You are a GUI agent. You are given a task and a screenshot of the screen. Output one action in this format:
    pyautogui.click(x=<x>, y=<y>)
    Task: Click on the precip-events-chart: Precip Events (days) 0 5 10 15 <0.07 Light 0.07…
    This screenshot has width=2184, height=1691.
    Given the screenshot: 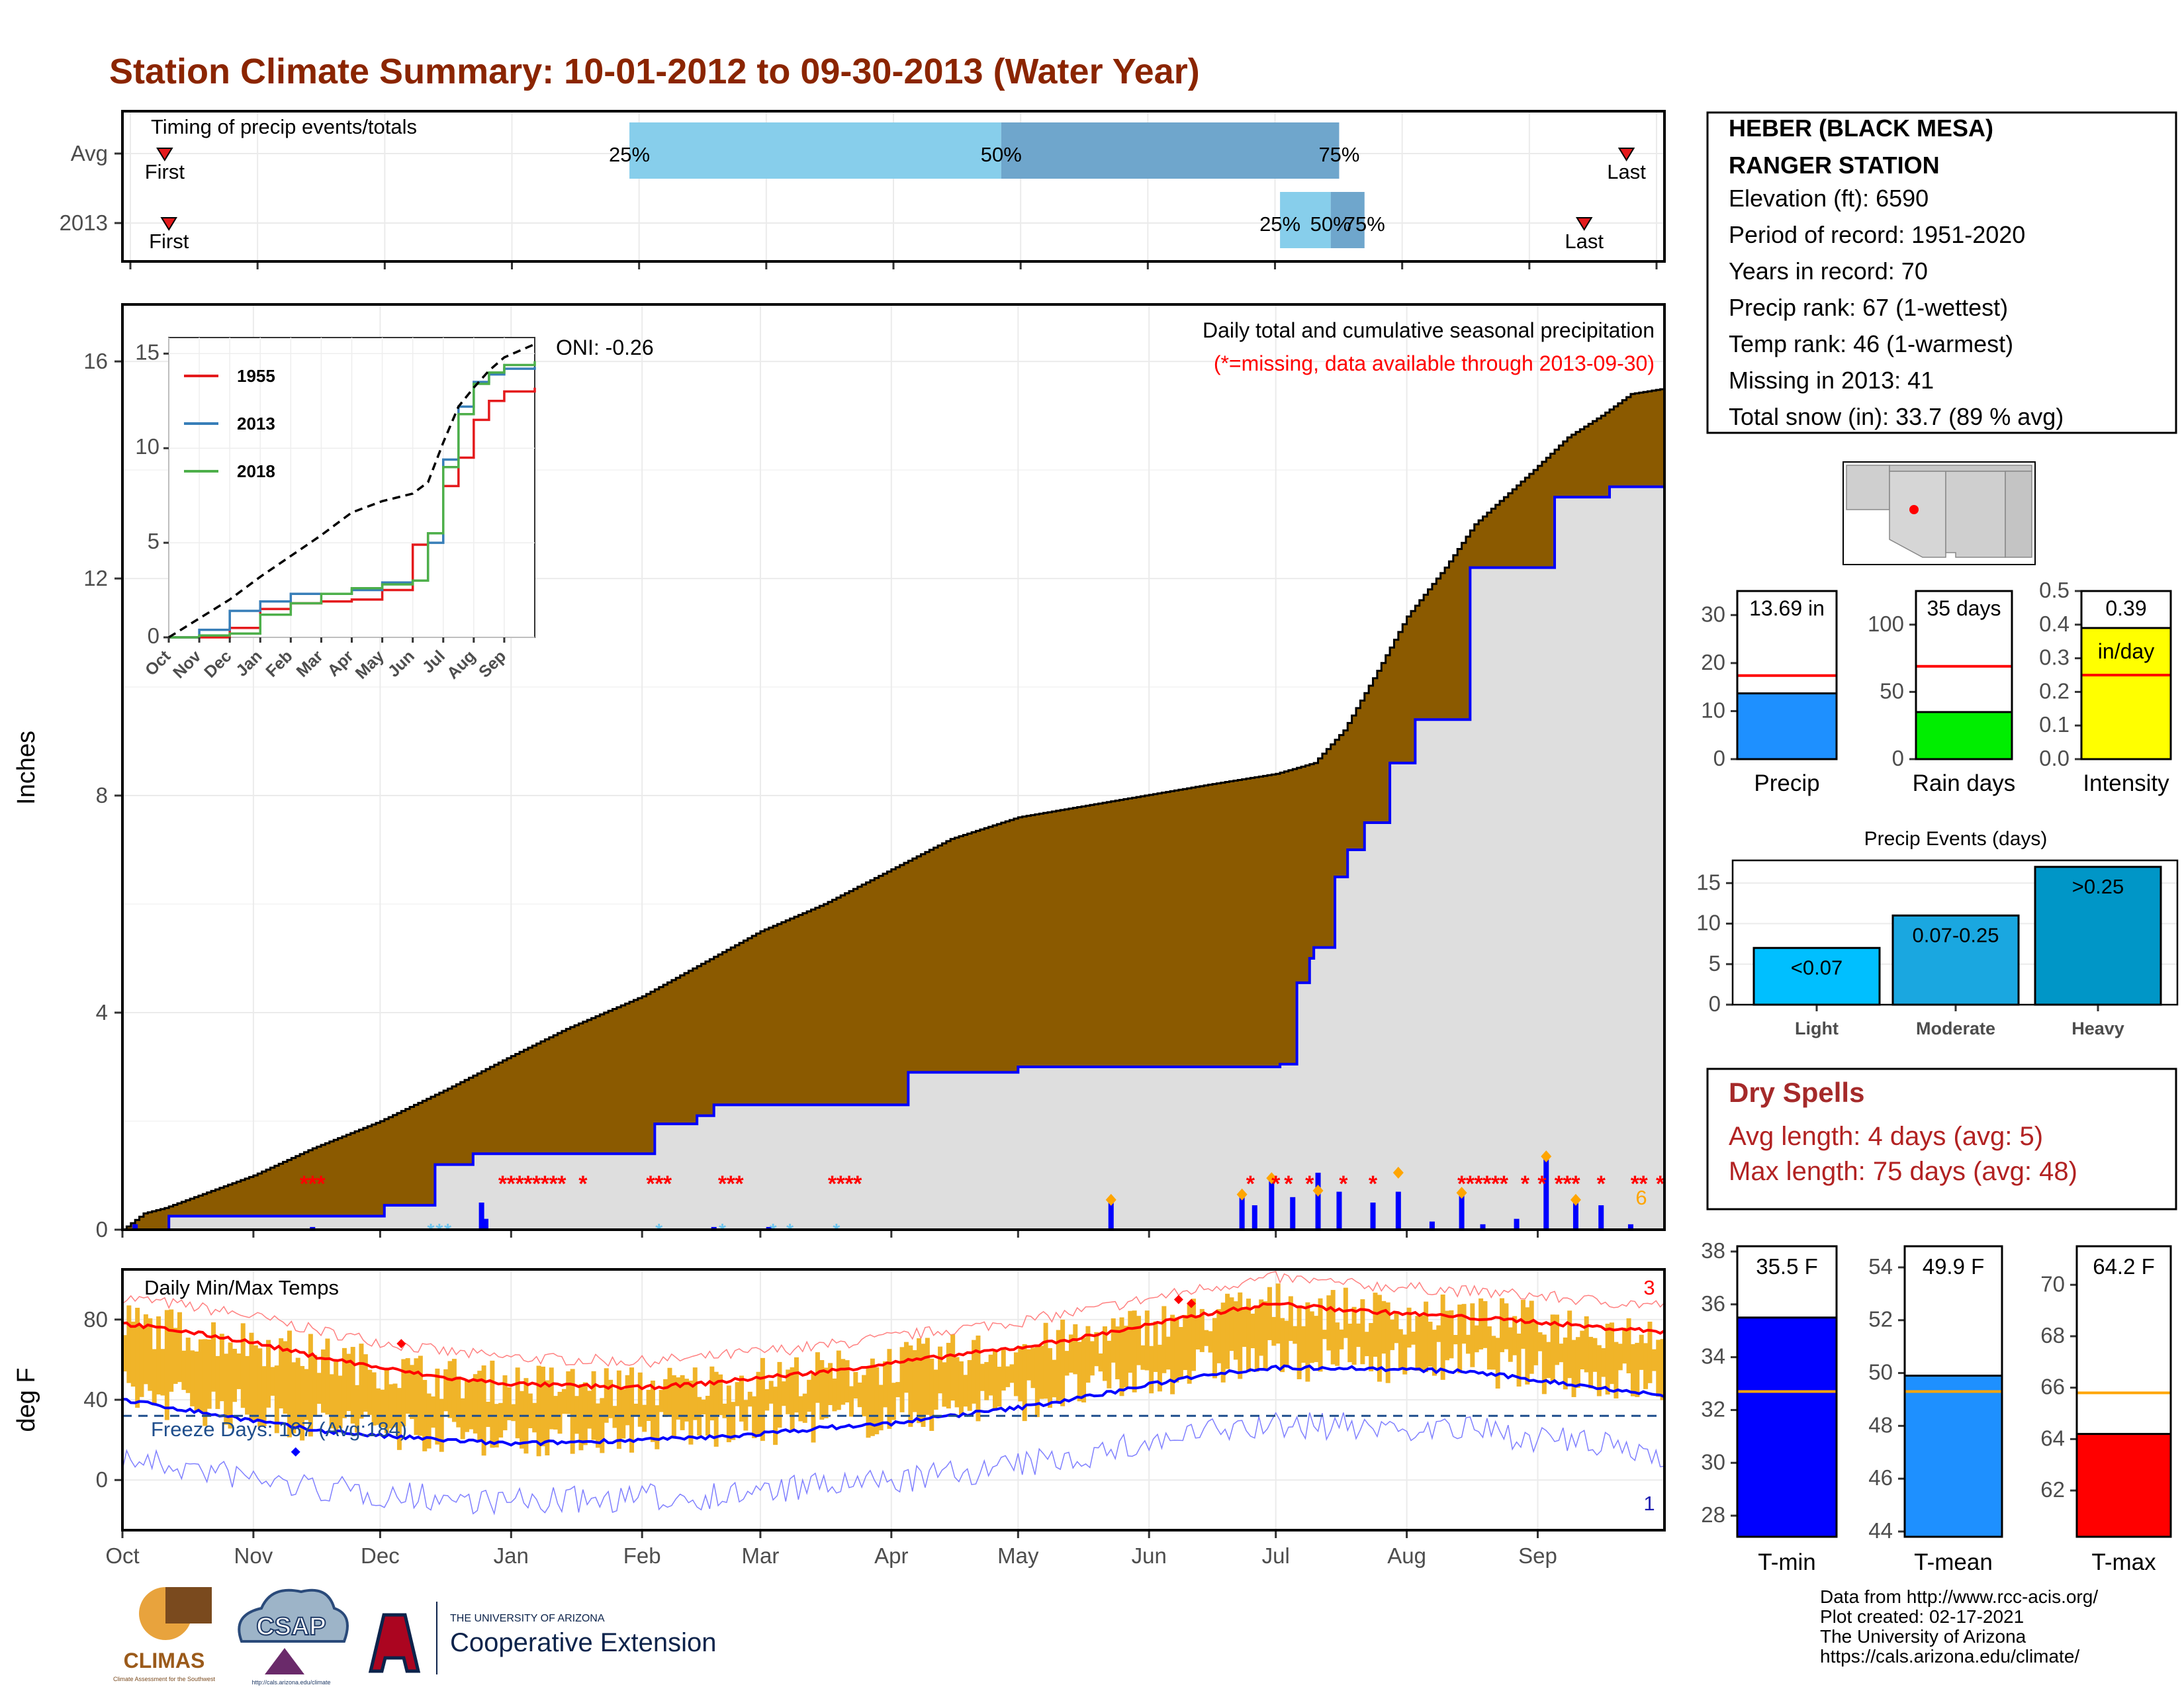 What is the action you would take?
    pyautogui.click(x=1937, y=933)
    